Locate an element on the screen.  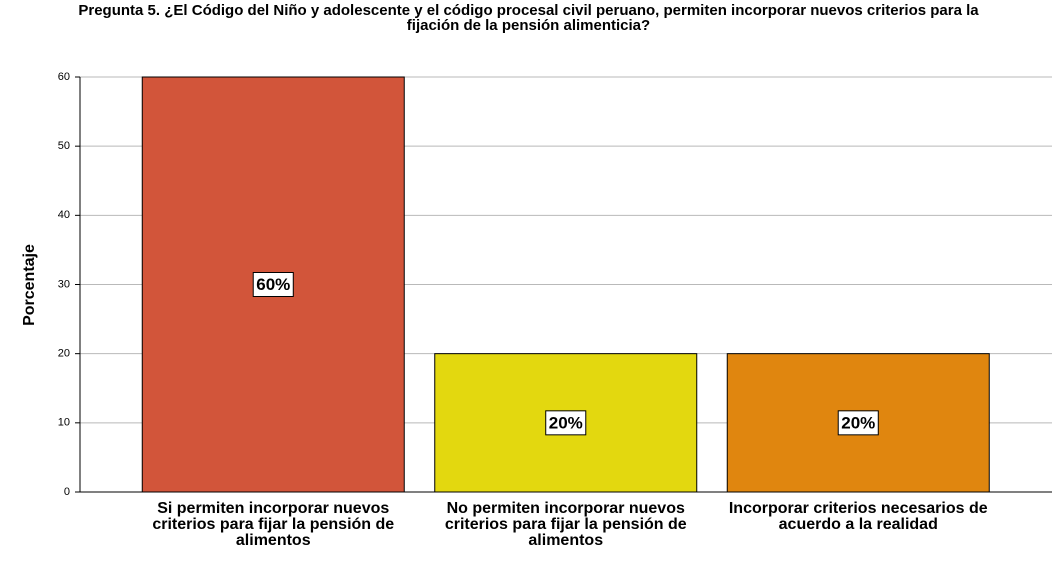
y-tick-label: 20 is located at coordinates (64, 354).